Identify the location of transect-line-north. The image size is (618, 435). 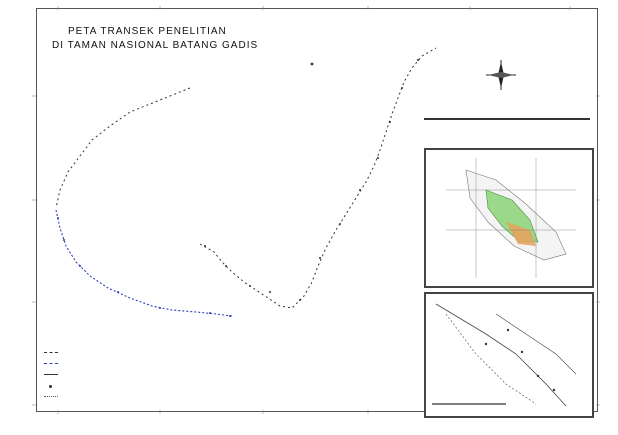
(123, 148).